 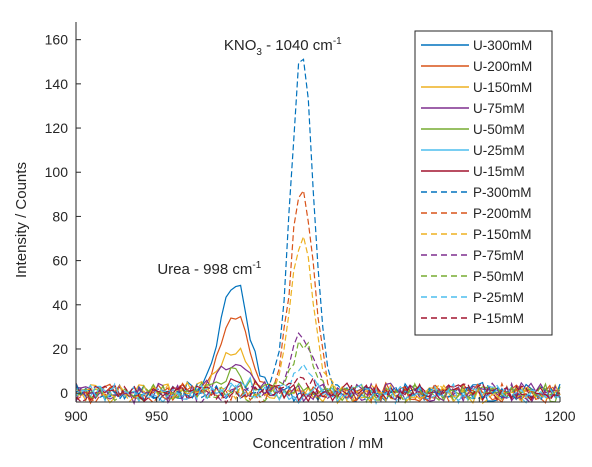 What do you see at coordinates (502, 213) in the screenshot?
I see `legend-label-p-200mm: P-200mM` at bounding box center [502, 213].